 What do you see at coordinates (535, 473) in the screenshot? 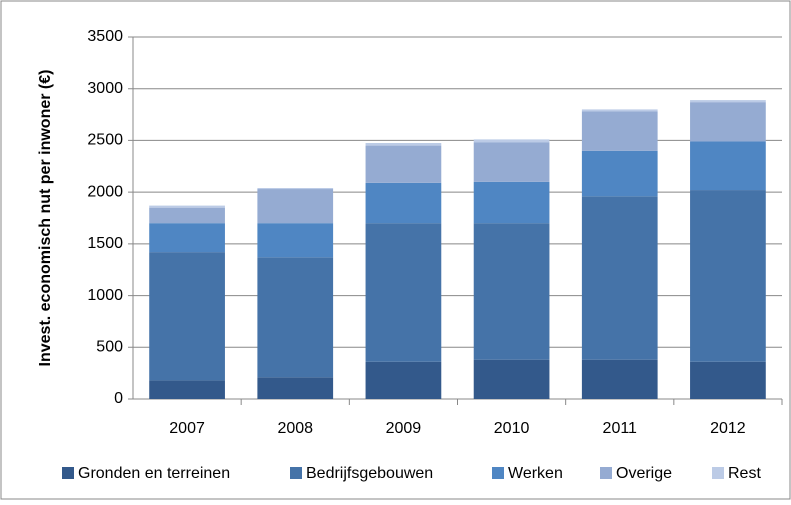
I see `legend-label: Werken` at bounding box center [535, 473].